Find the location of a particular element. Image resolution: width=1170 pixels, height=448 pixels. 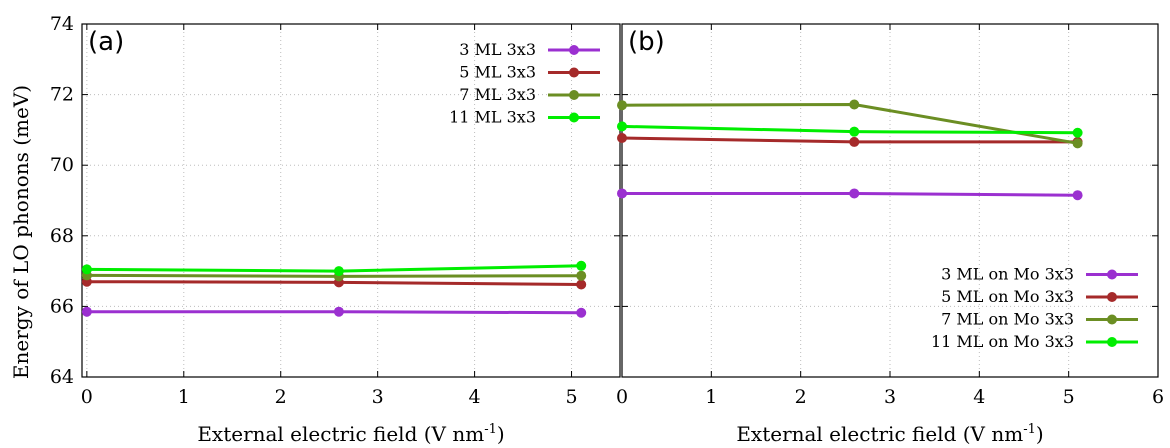

x-tick-label: 6 is located at coordinates (1158, 397).